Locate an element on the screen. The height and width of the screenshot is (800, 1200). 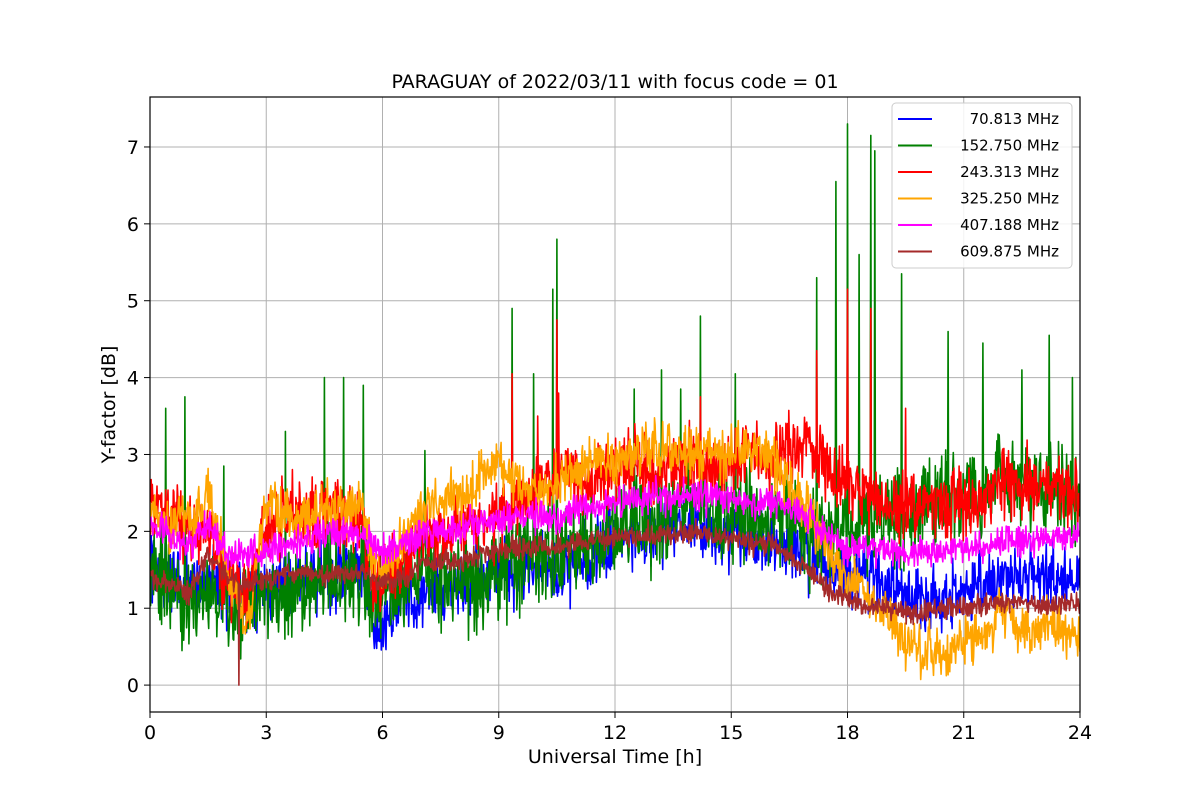
x-tick-label: 12 is located at coordinates (615, 733).